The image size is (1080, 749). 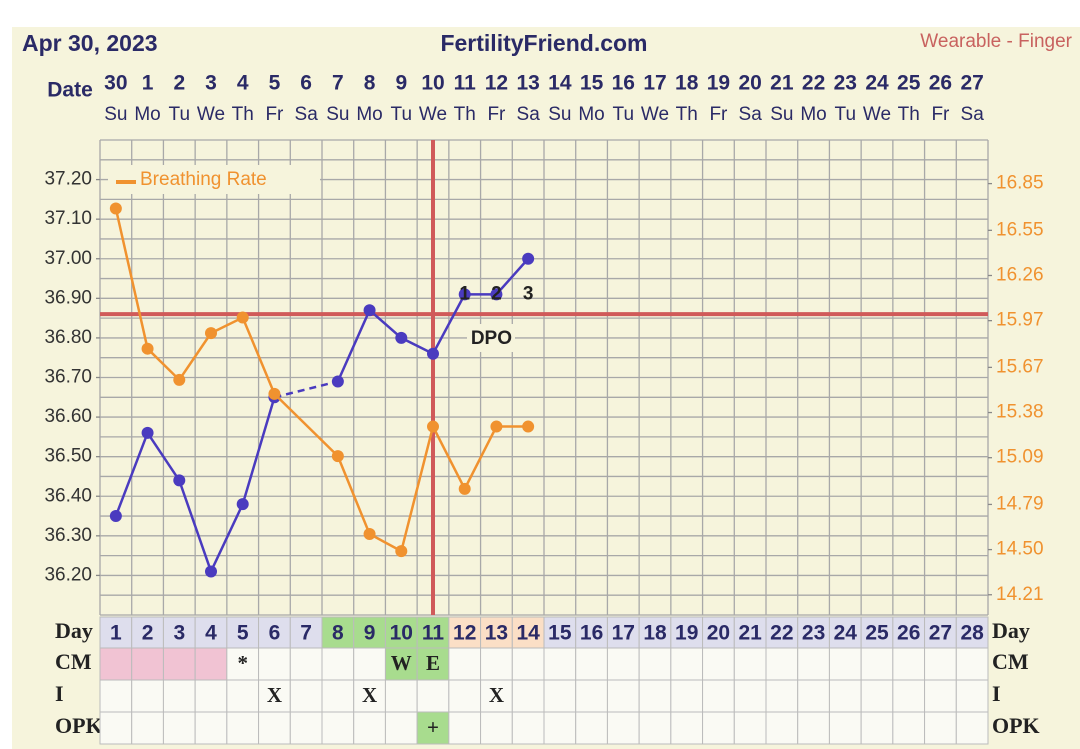 I want to click on weekday-label: We, so click(x=211, y=114).